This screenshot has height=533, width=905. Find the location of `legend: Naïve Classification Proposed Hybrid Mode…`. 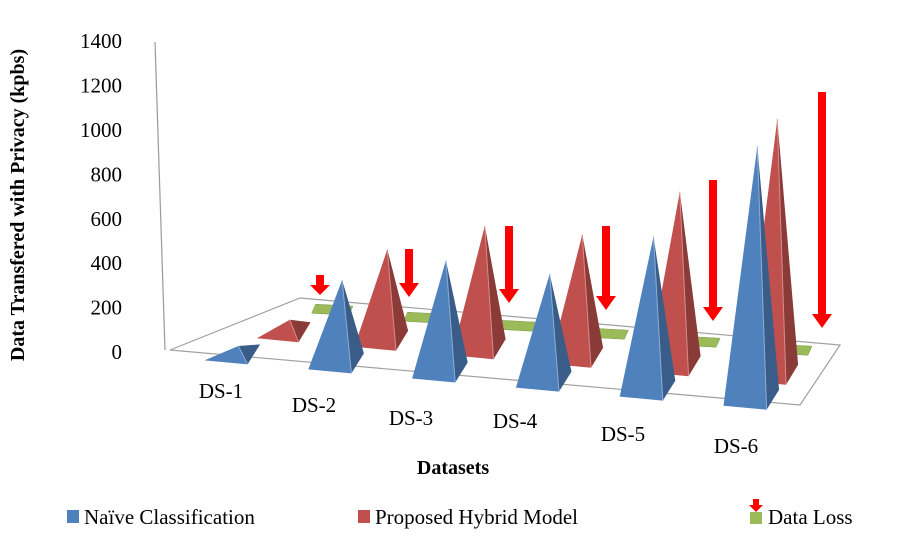

legend: Naïve Classification Proposed Hybrid Mode… is located at coordinates (460, 514).